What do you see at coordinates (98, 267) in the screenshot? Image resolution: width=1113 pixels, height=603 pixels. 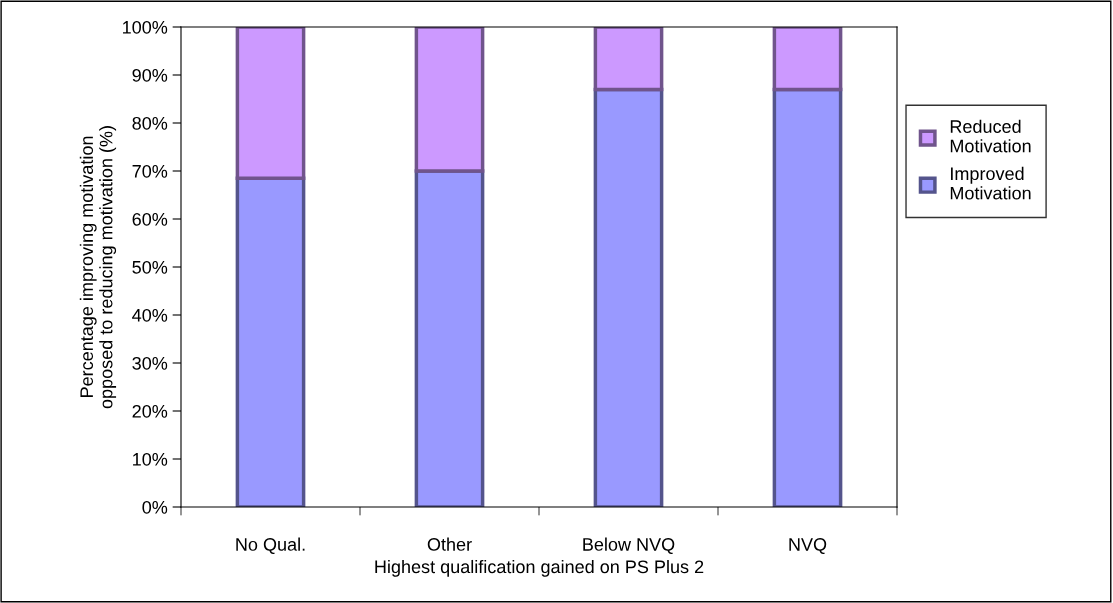 I see `y-axis-title: Percentage improving motivation opposed to reducing motivation (%)` at bounding box center [98, 267].